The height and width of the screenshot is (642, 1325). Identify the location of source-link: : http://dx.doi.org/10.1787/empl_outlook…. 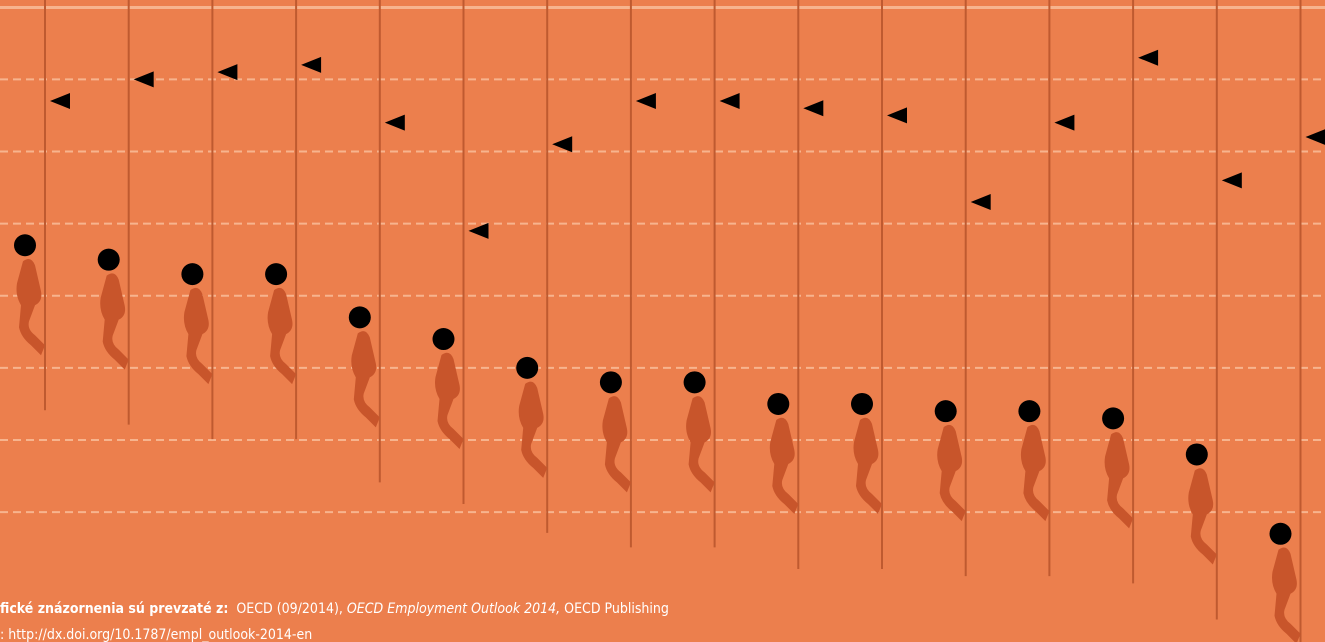
(156, 634).